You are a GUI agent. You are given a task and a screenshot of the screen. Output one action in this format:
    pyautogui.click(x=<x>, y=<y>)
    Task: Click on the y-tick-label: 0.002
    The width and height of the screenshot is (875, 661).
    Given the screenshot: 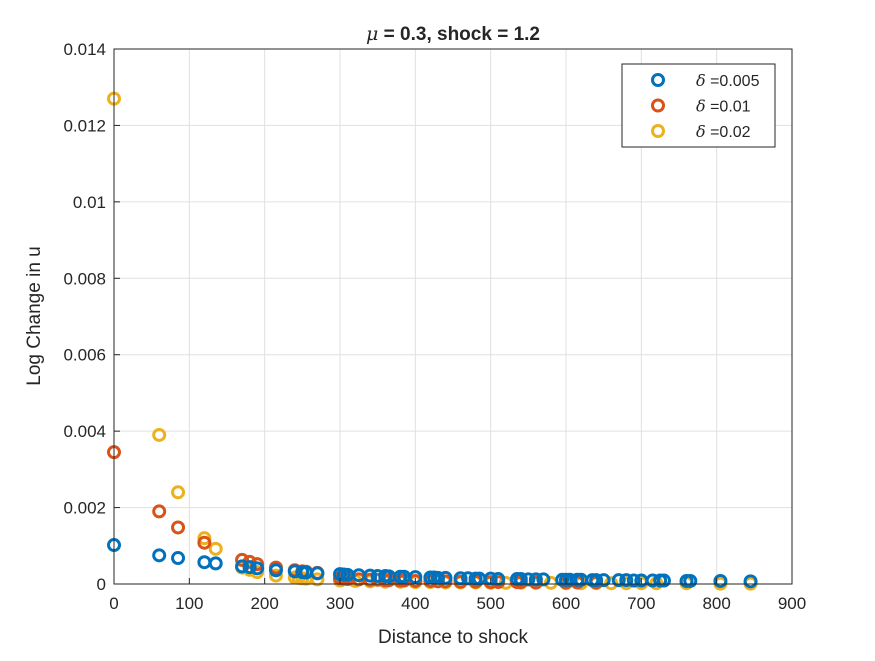 What is the action you would take?
    pyautogui.click(x=84, y=508)
    